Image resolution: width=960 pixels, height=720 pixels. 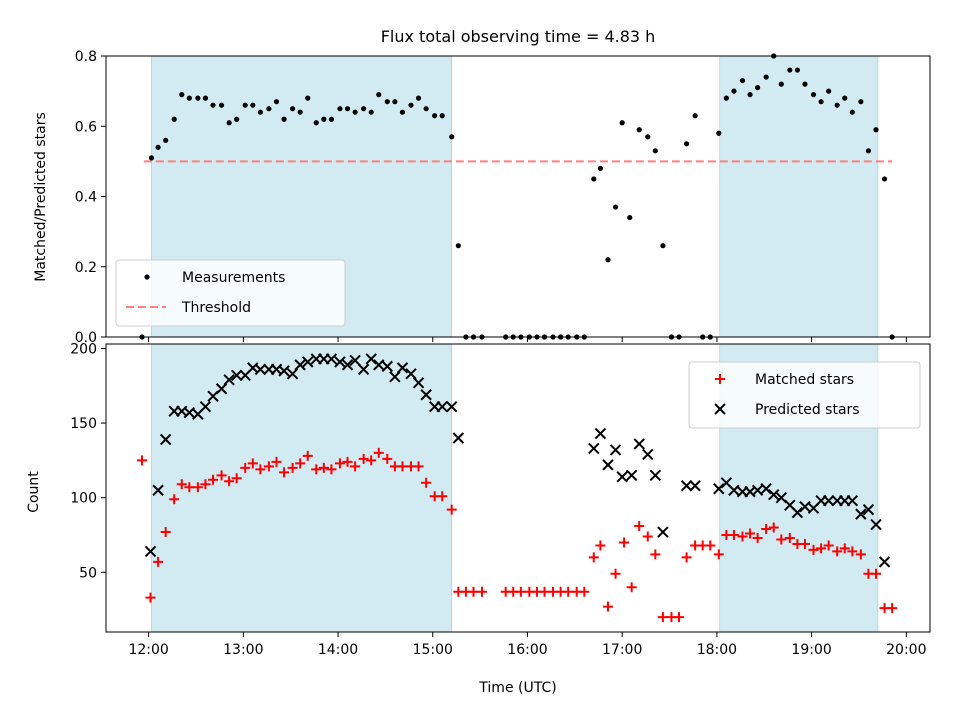 I want to click on legend-box, so click(x=230, y=293).